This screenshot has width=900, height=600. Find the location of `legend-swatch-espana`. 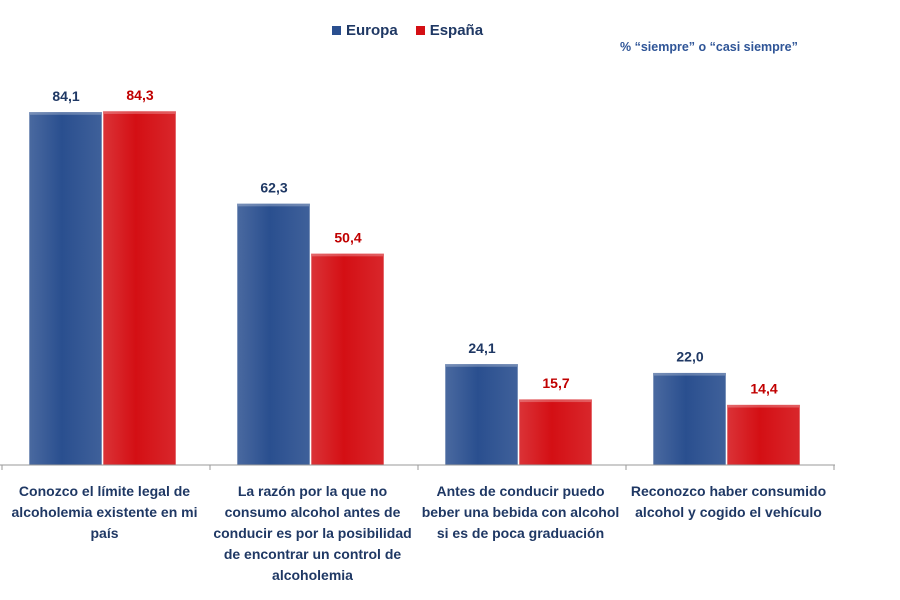

legend-swatch-espana is located at coordinates (420, 30).